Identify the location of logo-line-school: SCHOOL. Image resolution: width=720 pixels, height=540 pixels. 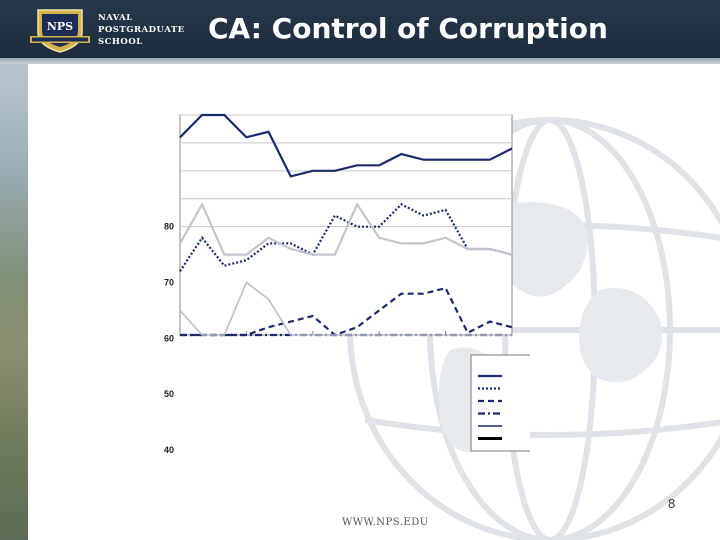
(120, 42).